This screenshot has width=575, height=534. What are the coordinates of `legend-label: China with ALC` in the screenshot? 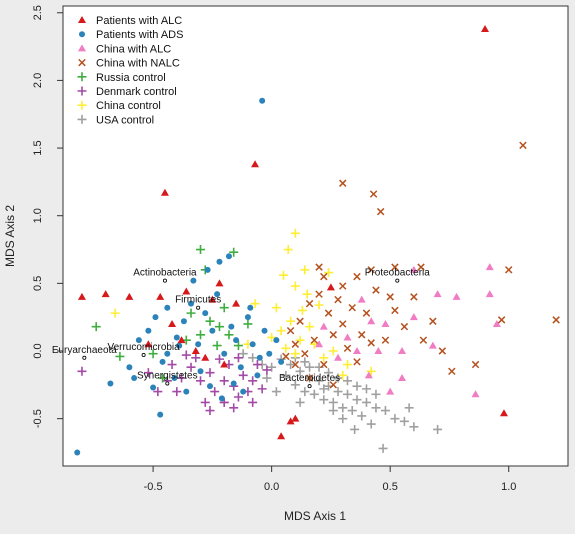 It's located at (133, 49).